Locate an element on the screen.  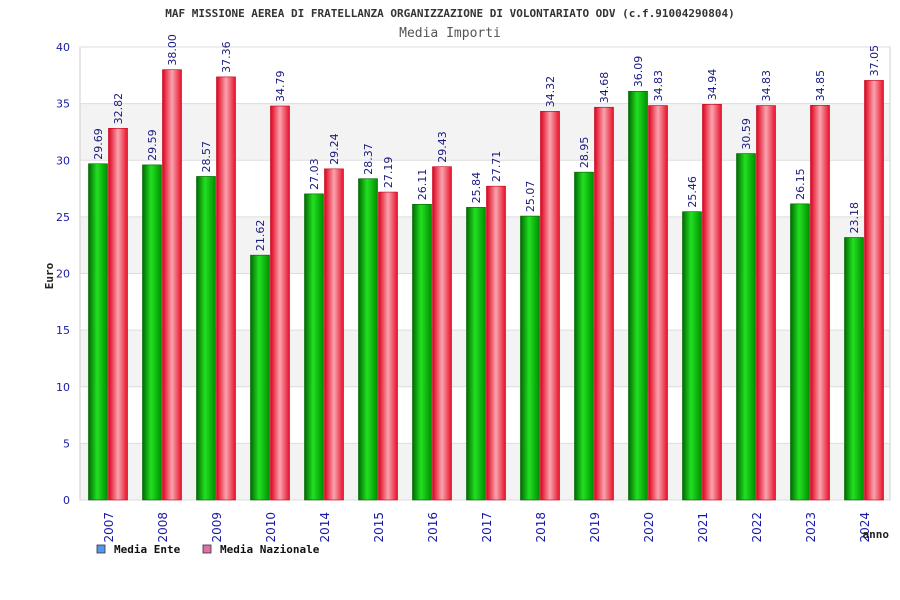
legend-label-media-nazionale: Media Nazionale is located at coordinates (270, 549).